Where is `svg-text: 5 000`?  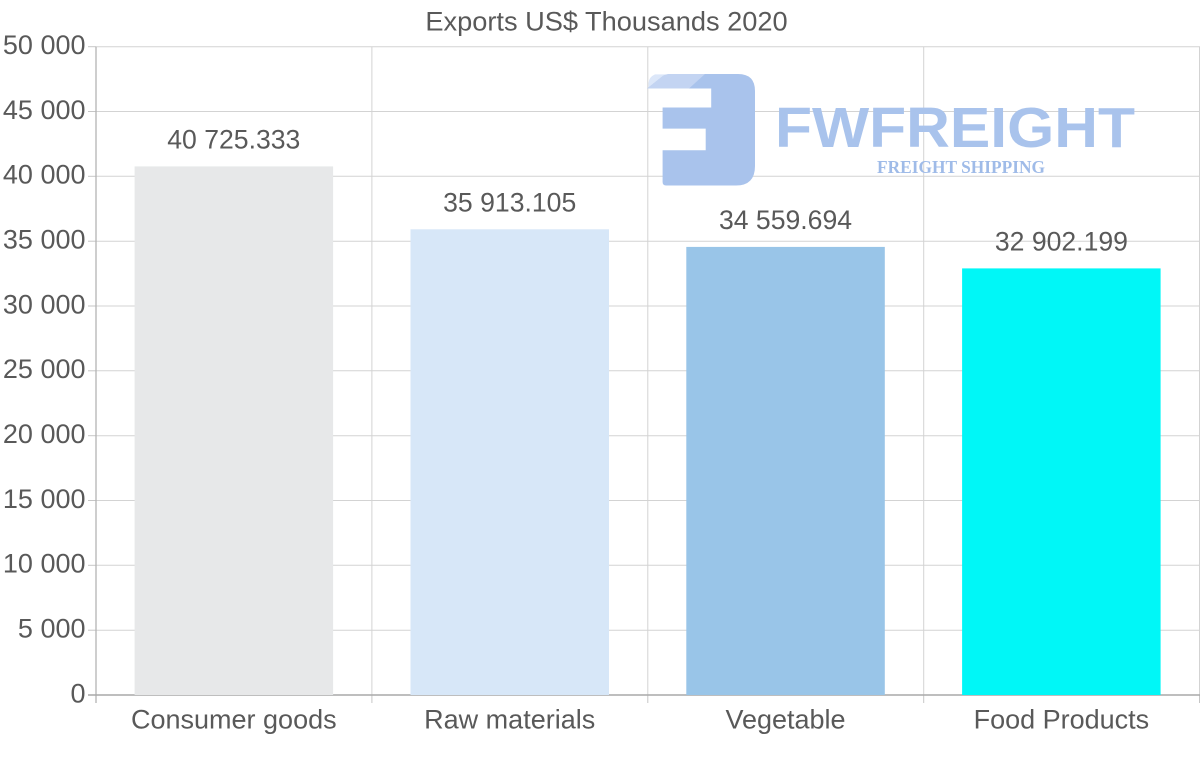 svg-text: 5 000 is located at coordinates (52, 629).